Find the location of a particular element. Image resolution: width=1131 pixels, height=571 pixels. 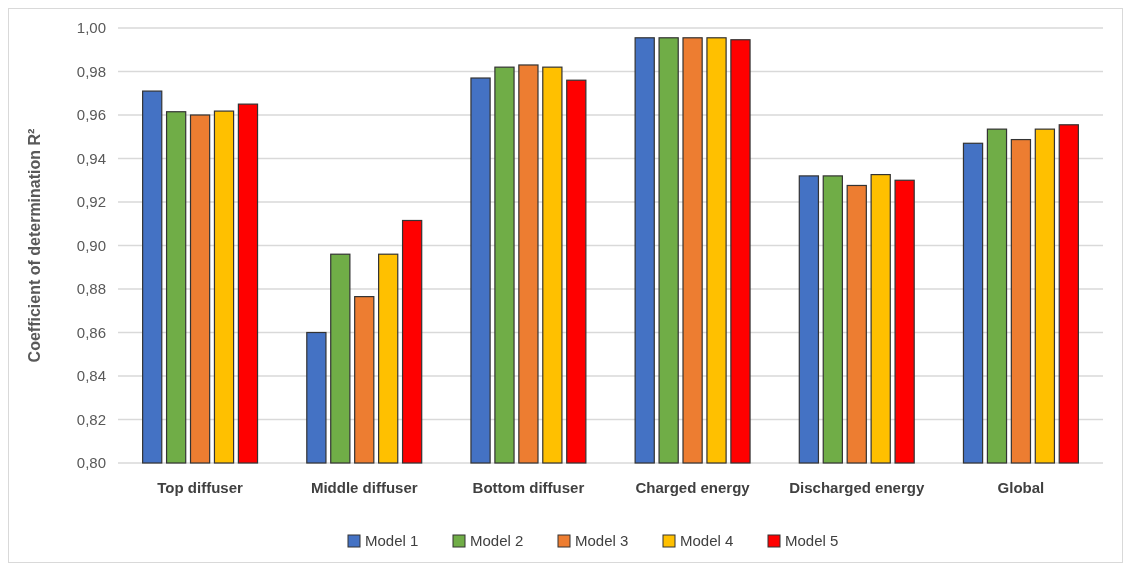

x-tick-label: Global is located at coordinates (1021, 487).